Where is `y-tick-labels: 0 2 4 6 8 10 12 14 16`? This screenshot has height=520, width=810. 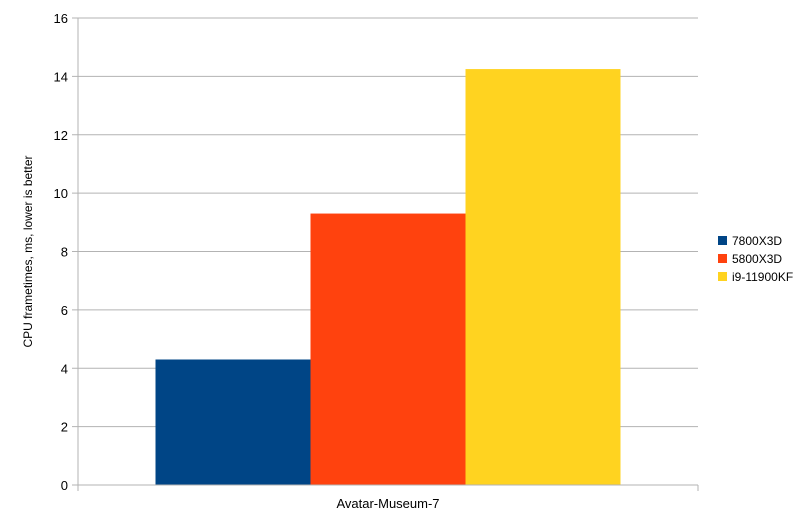 y-tick-labels: 0 2 4 6 8 10 12 14 16 is located at coordinates (61, 252).